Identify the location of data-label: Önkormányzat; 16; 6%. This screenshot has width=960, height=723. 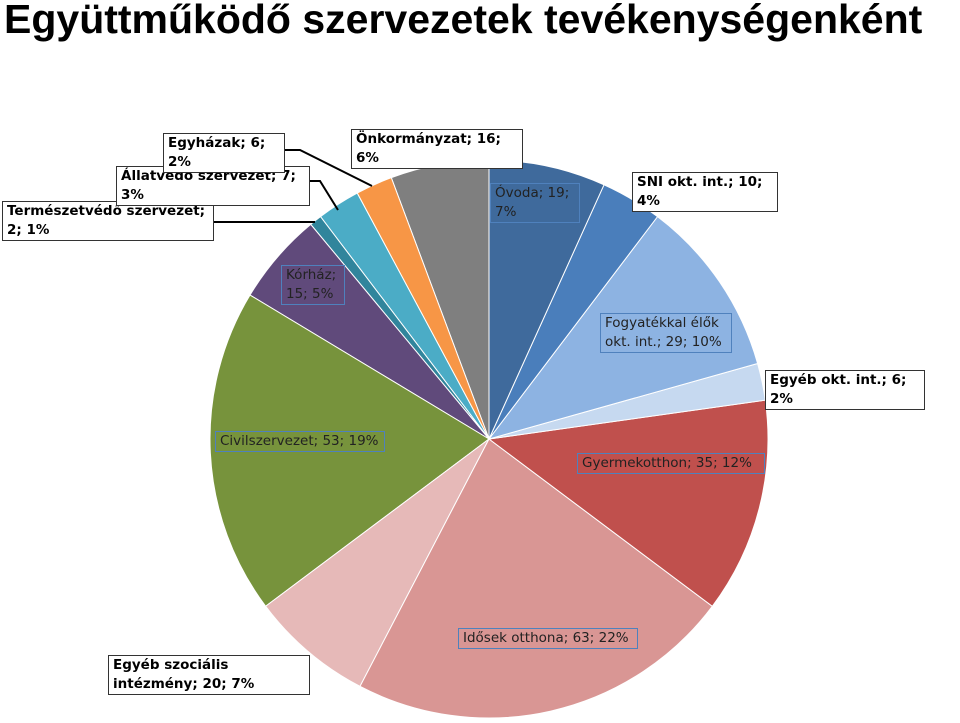
(437, 149).